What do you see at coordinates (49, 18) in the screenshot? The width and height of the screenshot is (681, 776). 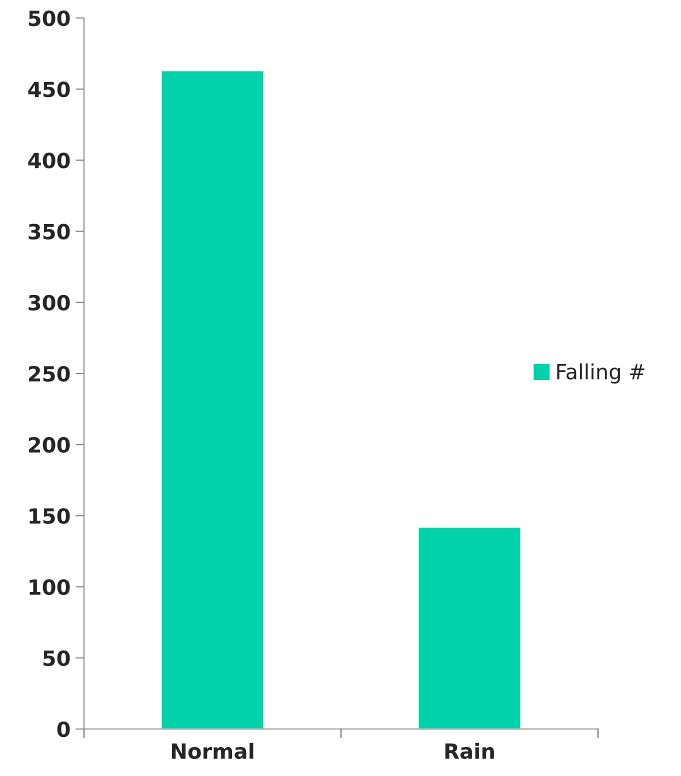 I see `y-tick-label: 500` at bounding box center [49, 18].